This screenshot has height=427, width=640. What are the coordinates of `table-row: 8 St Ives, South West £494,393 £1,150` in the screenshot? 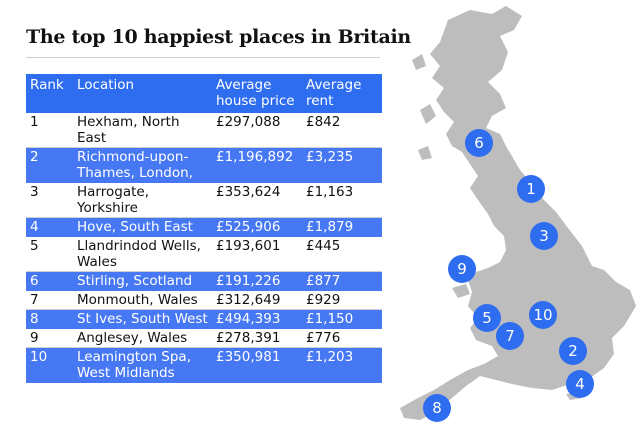 It's located at (204, 319).